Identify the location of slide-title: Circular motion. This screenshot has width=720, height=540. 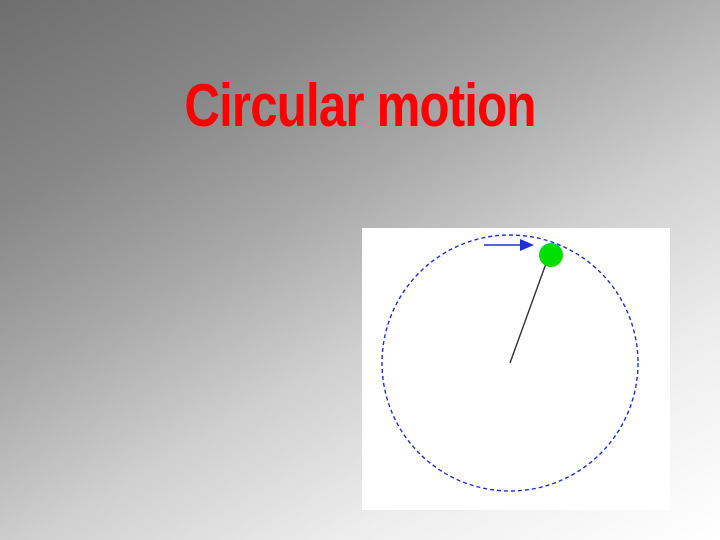
(360, 105).